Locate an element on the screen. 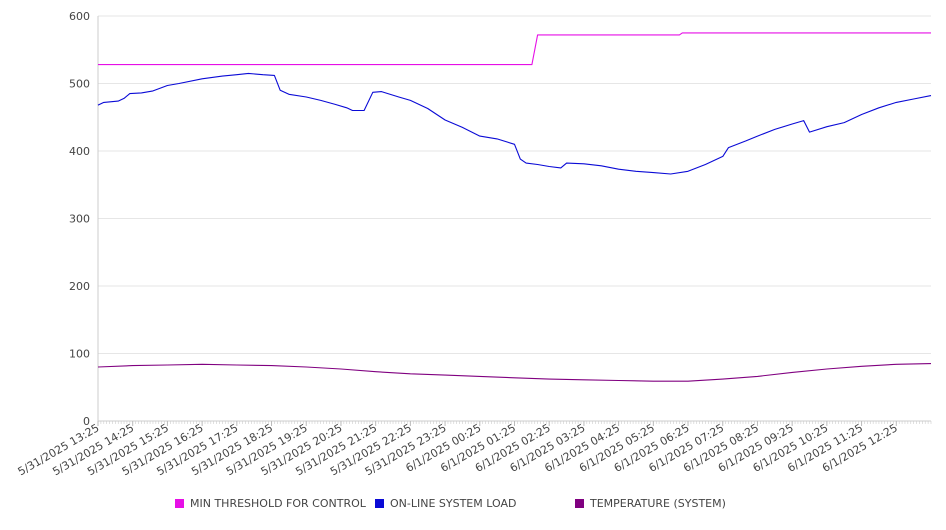 The height and width of the screenshot is (530, 946). legend-item-temperature: TEMPERATURE (SYSTEM) is located at coordinates (650, 503).